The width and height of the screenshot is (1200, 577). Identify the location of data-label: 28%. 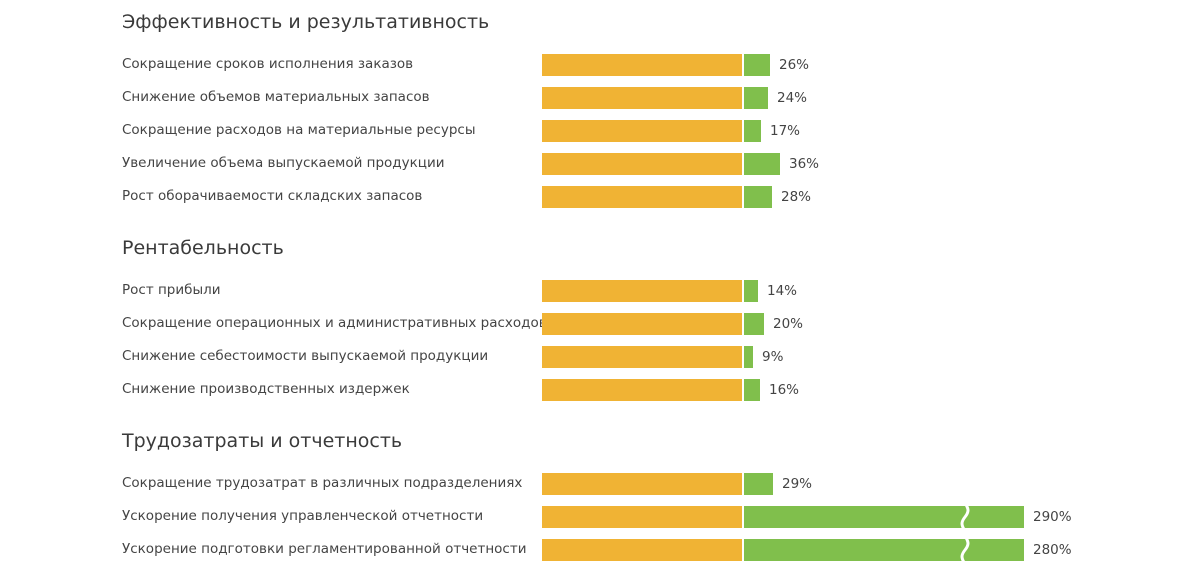
(796, 197).